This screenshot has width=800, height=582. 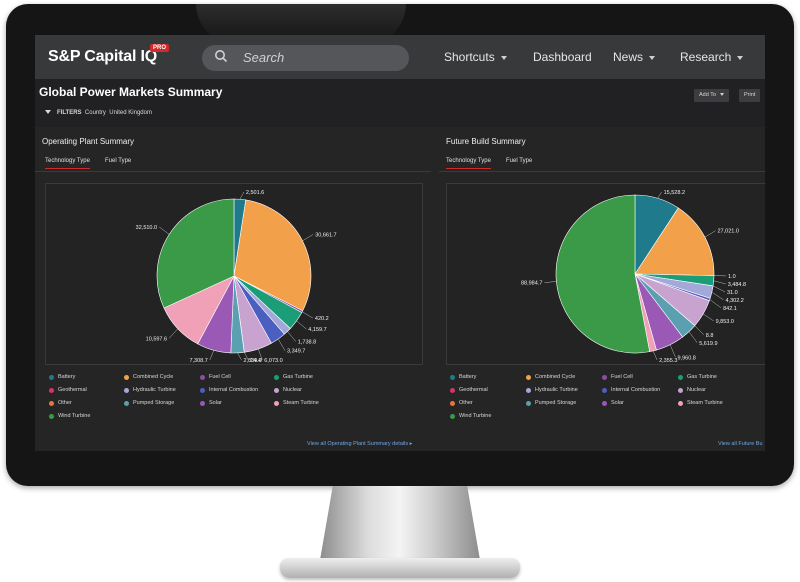 I want to click on filters-label: FILTERS, so click(x=69, y=113).